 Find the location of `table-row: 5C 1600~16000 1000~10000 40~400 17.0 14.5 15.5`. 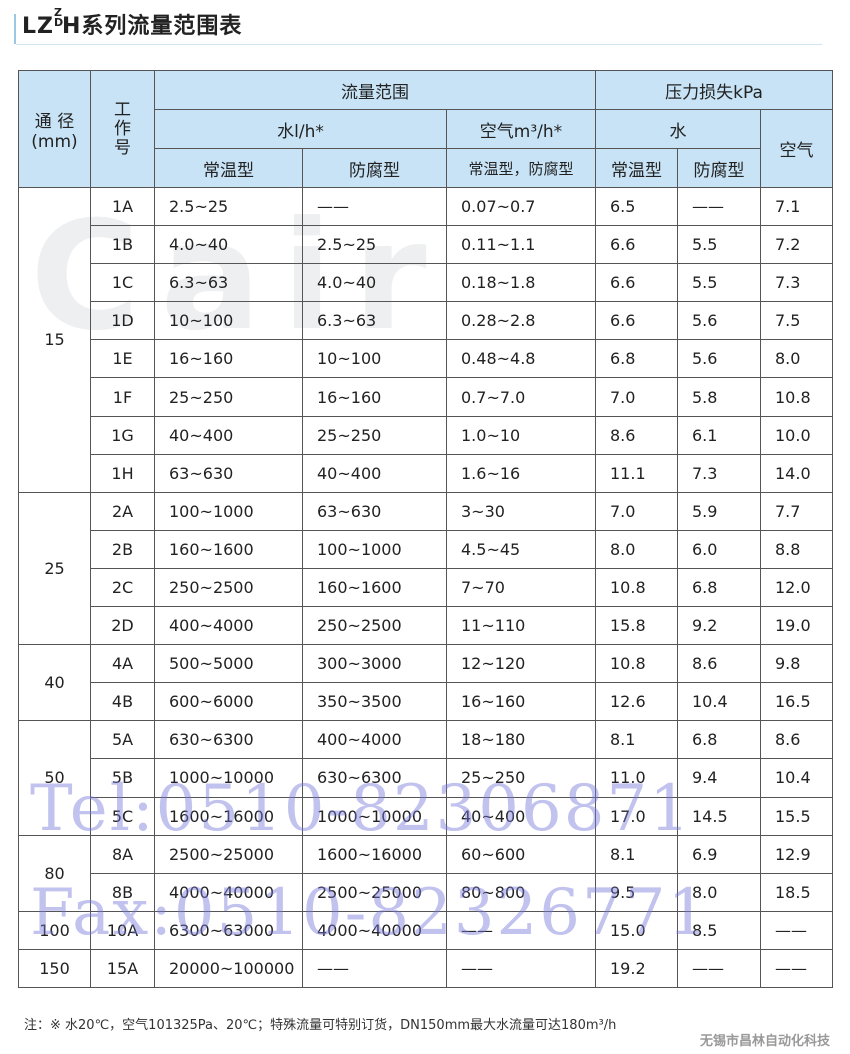

table-row: 5C 1600~16000 1000~10000 40~400 17.0 14.5 15.5 is located at coordinates (426, 816).